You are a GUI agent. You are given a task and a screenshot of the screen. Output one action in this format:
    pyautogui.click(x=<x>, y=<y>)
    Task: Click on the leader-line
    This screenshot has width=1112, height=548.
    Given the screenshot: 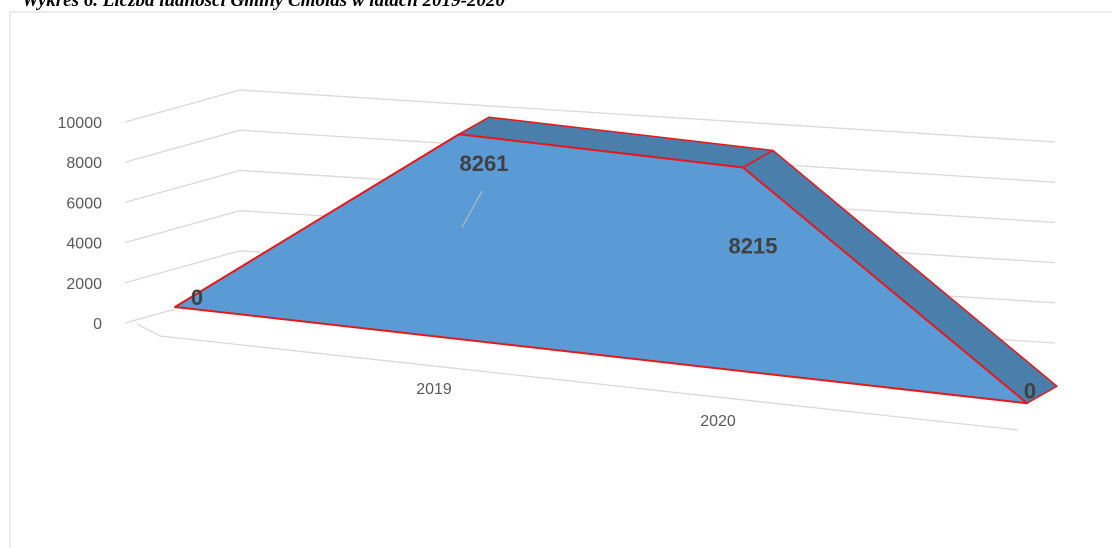 What is the action you would take?
    pyautogui.click(x=472, y=209)
    